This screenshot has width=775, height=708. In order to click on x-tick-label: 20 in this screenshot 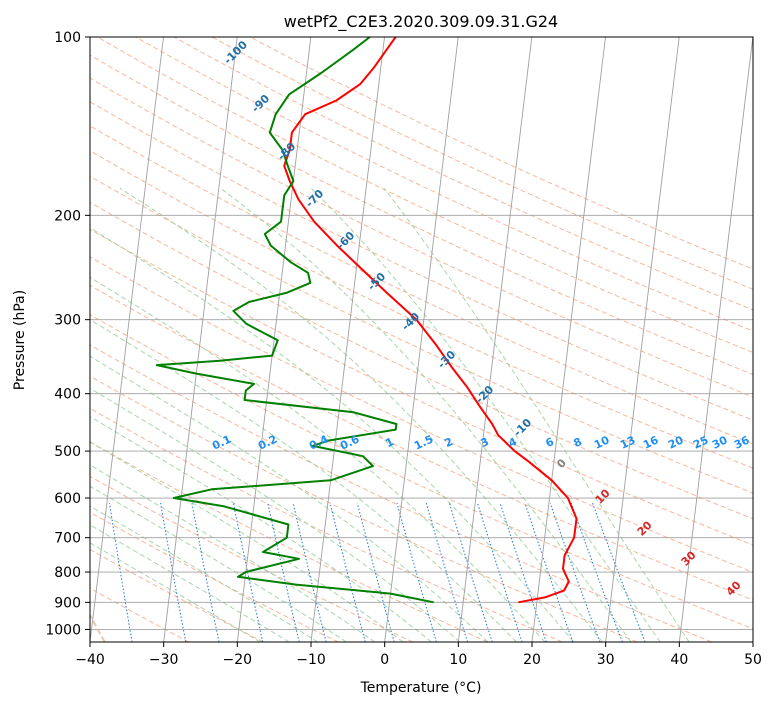, I will do `click(532, 660)`.